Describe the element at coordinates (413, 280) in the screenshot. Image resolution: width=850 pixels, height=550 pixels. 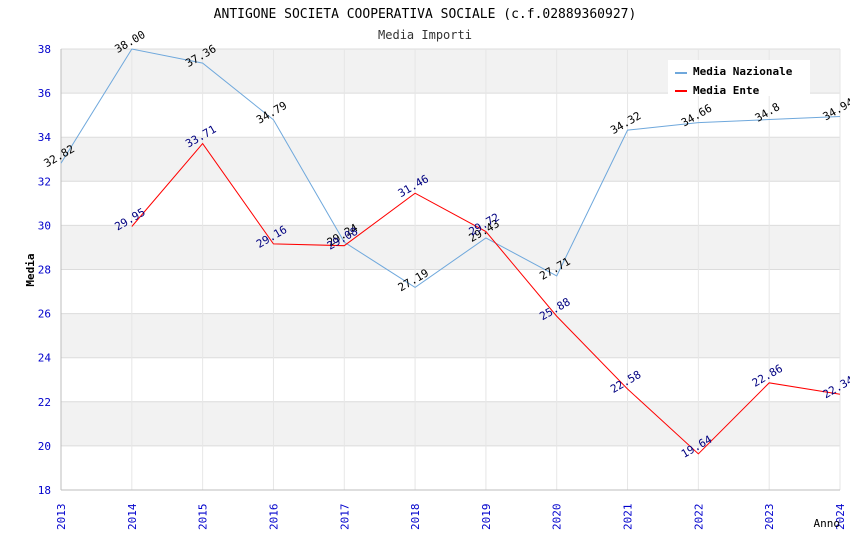
I see `data-label: 27.19` at that location.